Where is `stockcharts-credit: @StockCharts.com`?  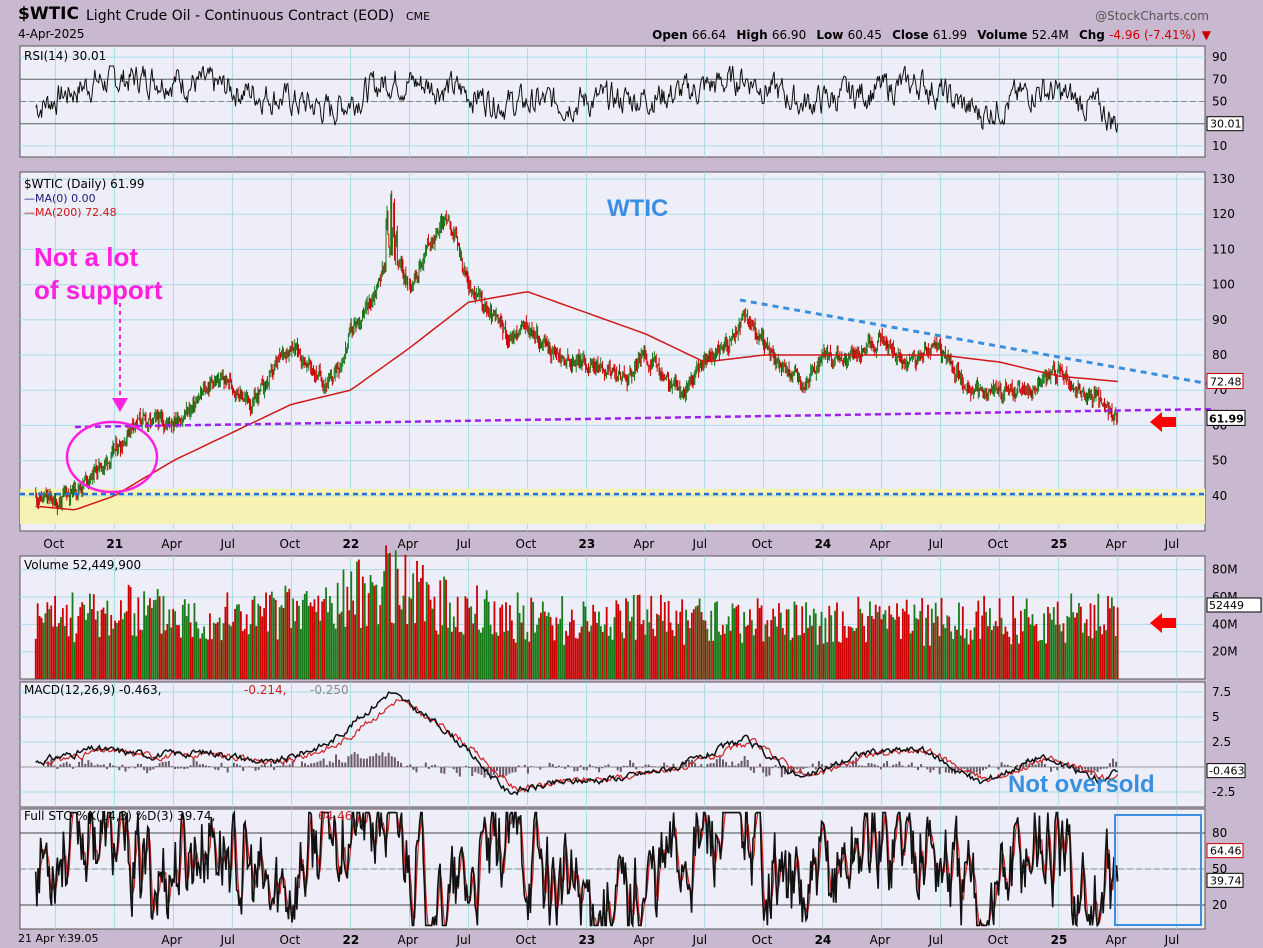 stockcharts-credit: @StockCharts.com is located at coordinates (1152, 16).